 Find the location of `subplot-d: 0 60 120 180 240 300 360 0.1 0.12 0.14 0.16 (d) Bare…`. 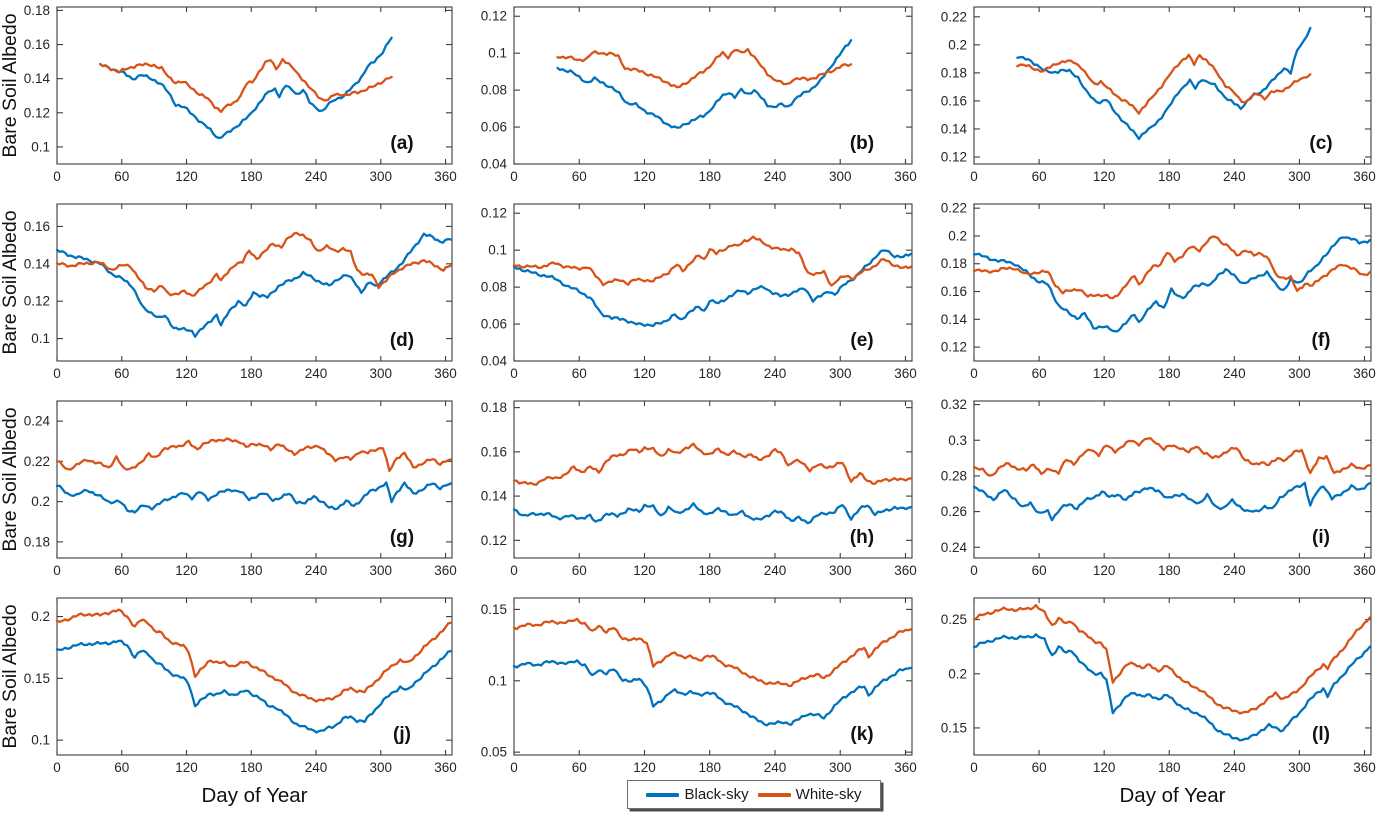

subplot-d: 0 60 120 180 240 300 360 0.1 0.12 0.14 0.16 (d) Bare… is located at coordinates (230, 295).